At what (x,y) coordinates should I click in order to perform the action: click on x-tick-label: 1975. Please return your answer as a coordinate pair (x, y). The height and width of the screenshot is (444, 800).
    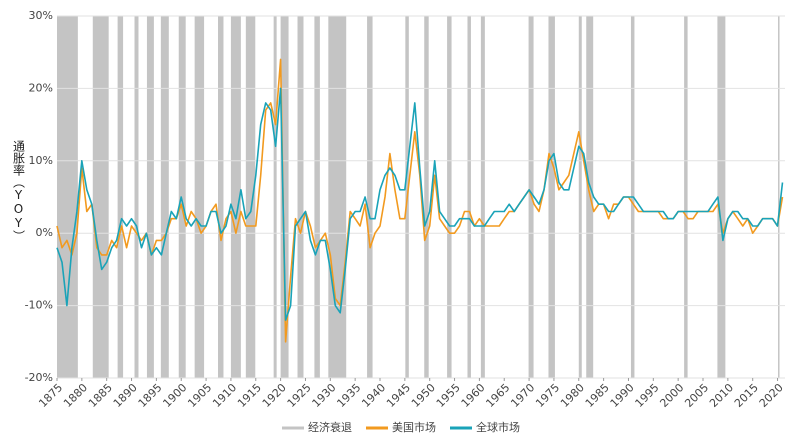
    Looking at the image, I should click on (547, 395).